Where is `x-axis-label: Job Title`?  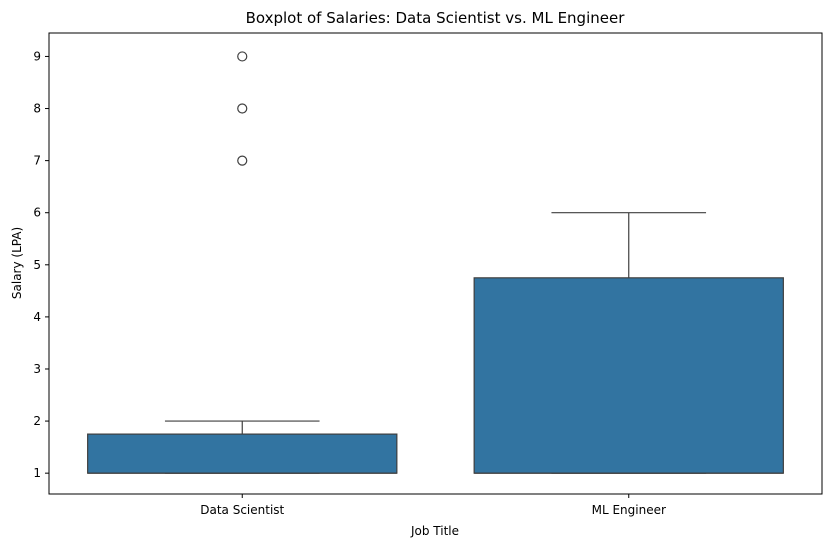 x-axis-label: Job Title is located at coordinates (434, 531).